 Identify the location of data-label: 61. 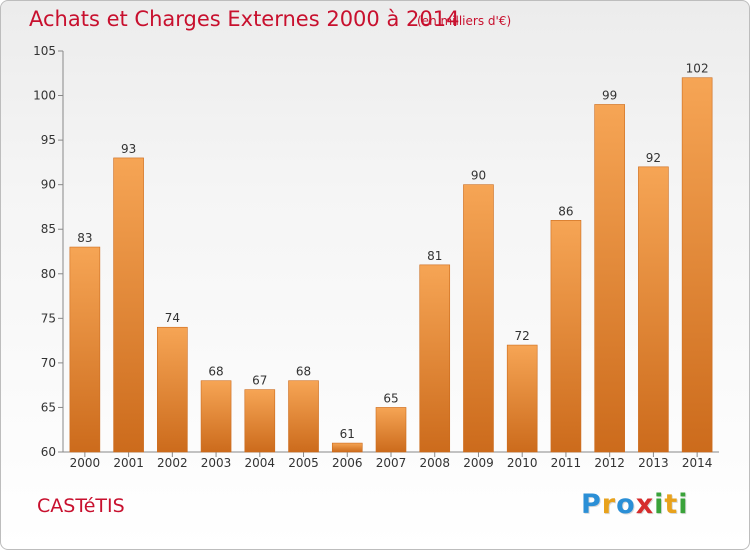
(347, 434).